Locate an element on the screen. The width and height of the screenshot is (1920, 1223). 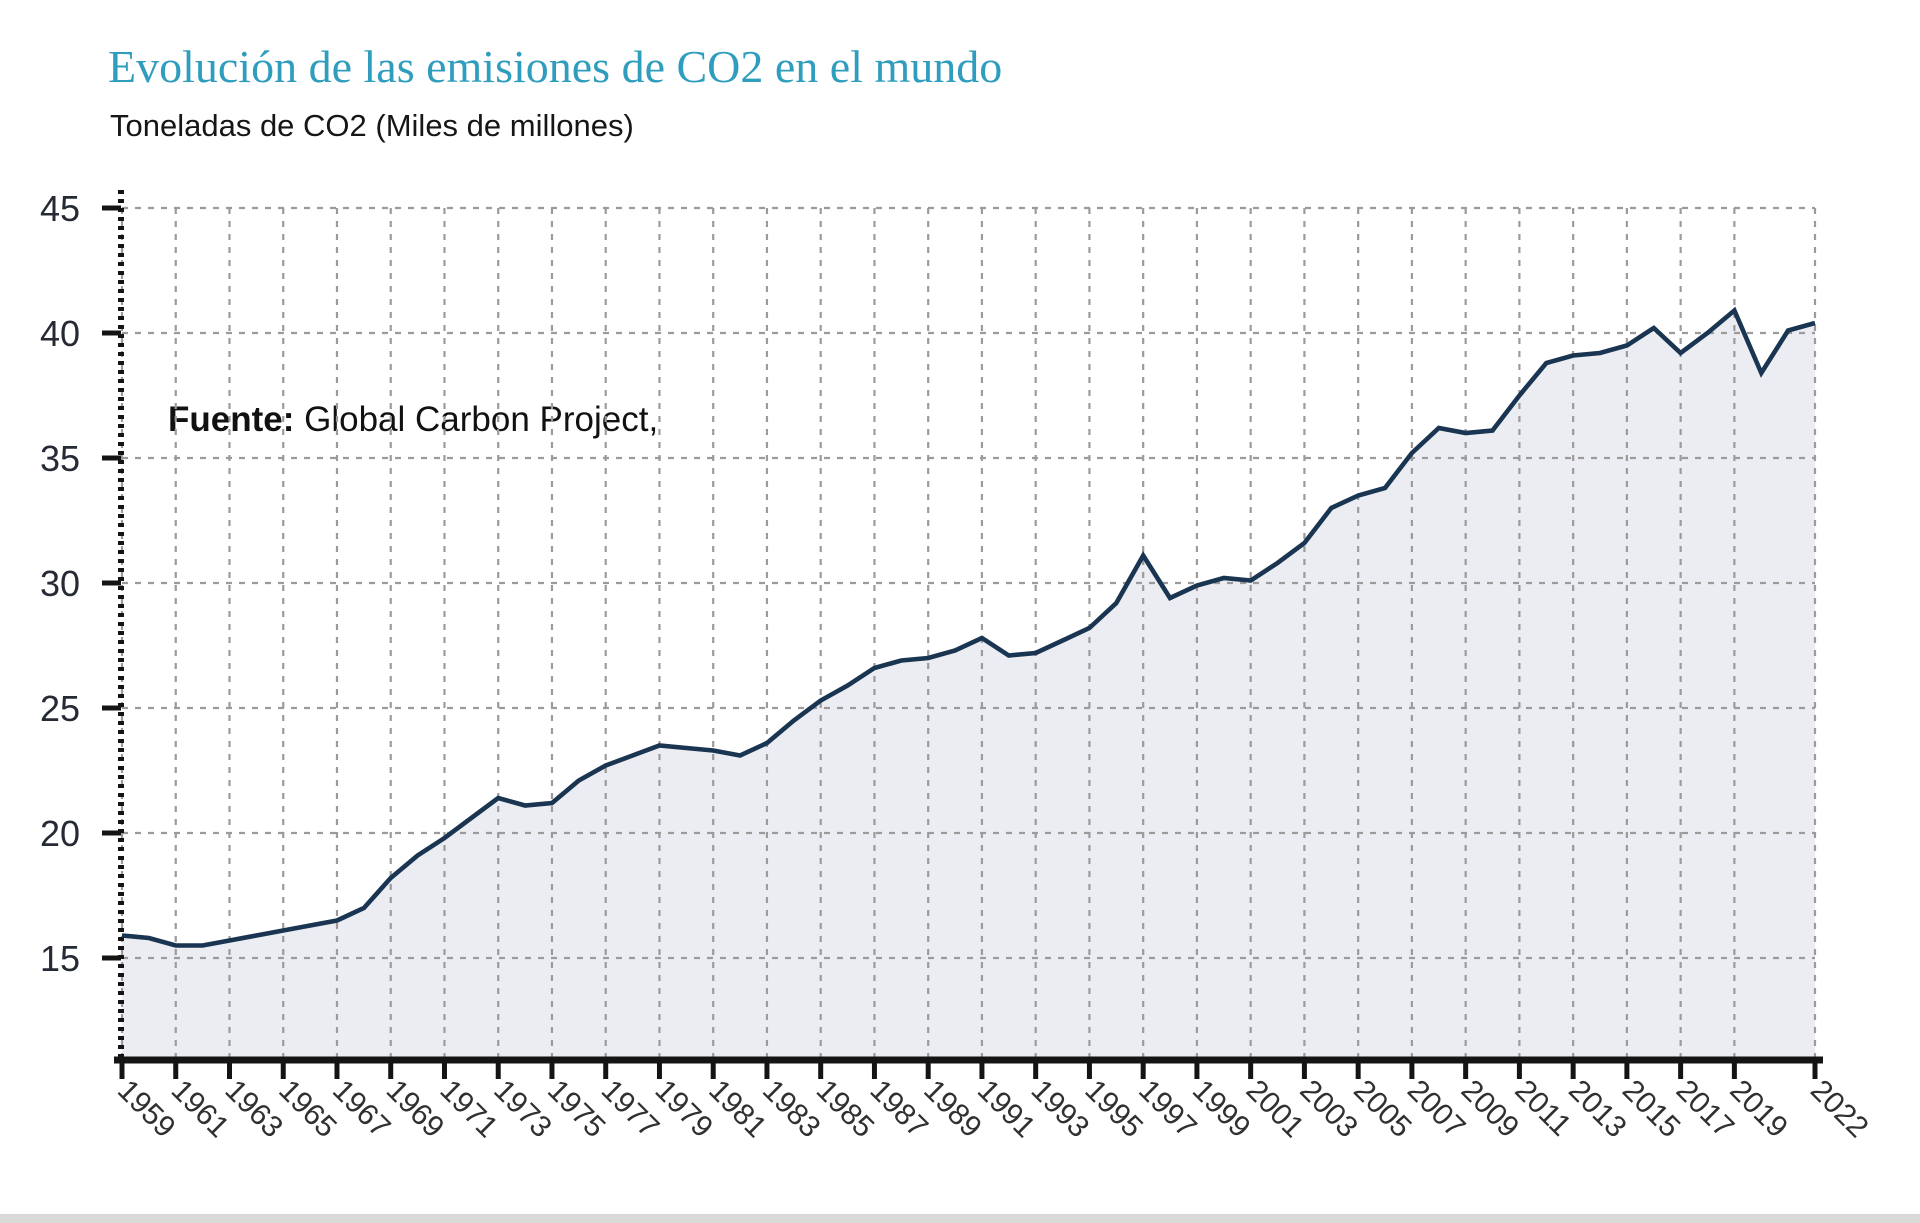
source-annotation: Fuente: Global Carbon Project, is located at coordinates (413, 420).